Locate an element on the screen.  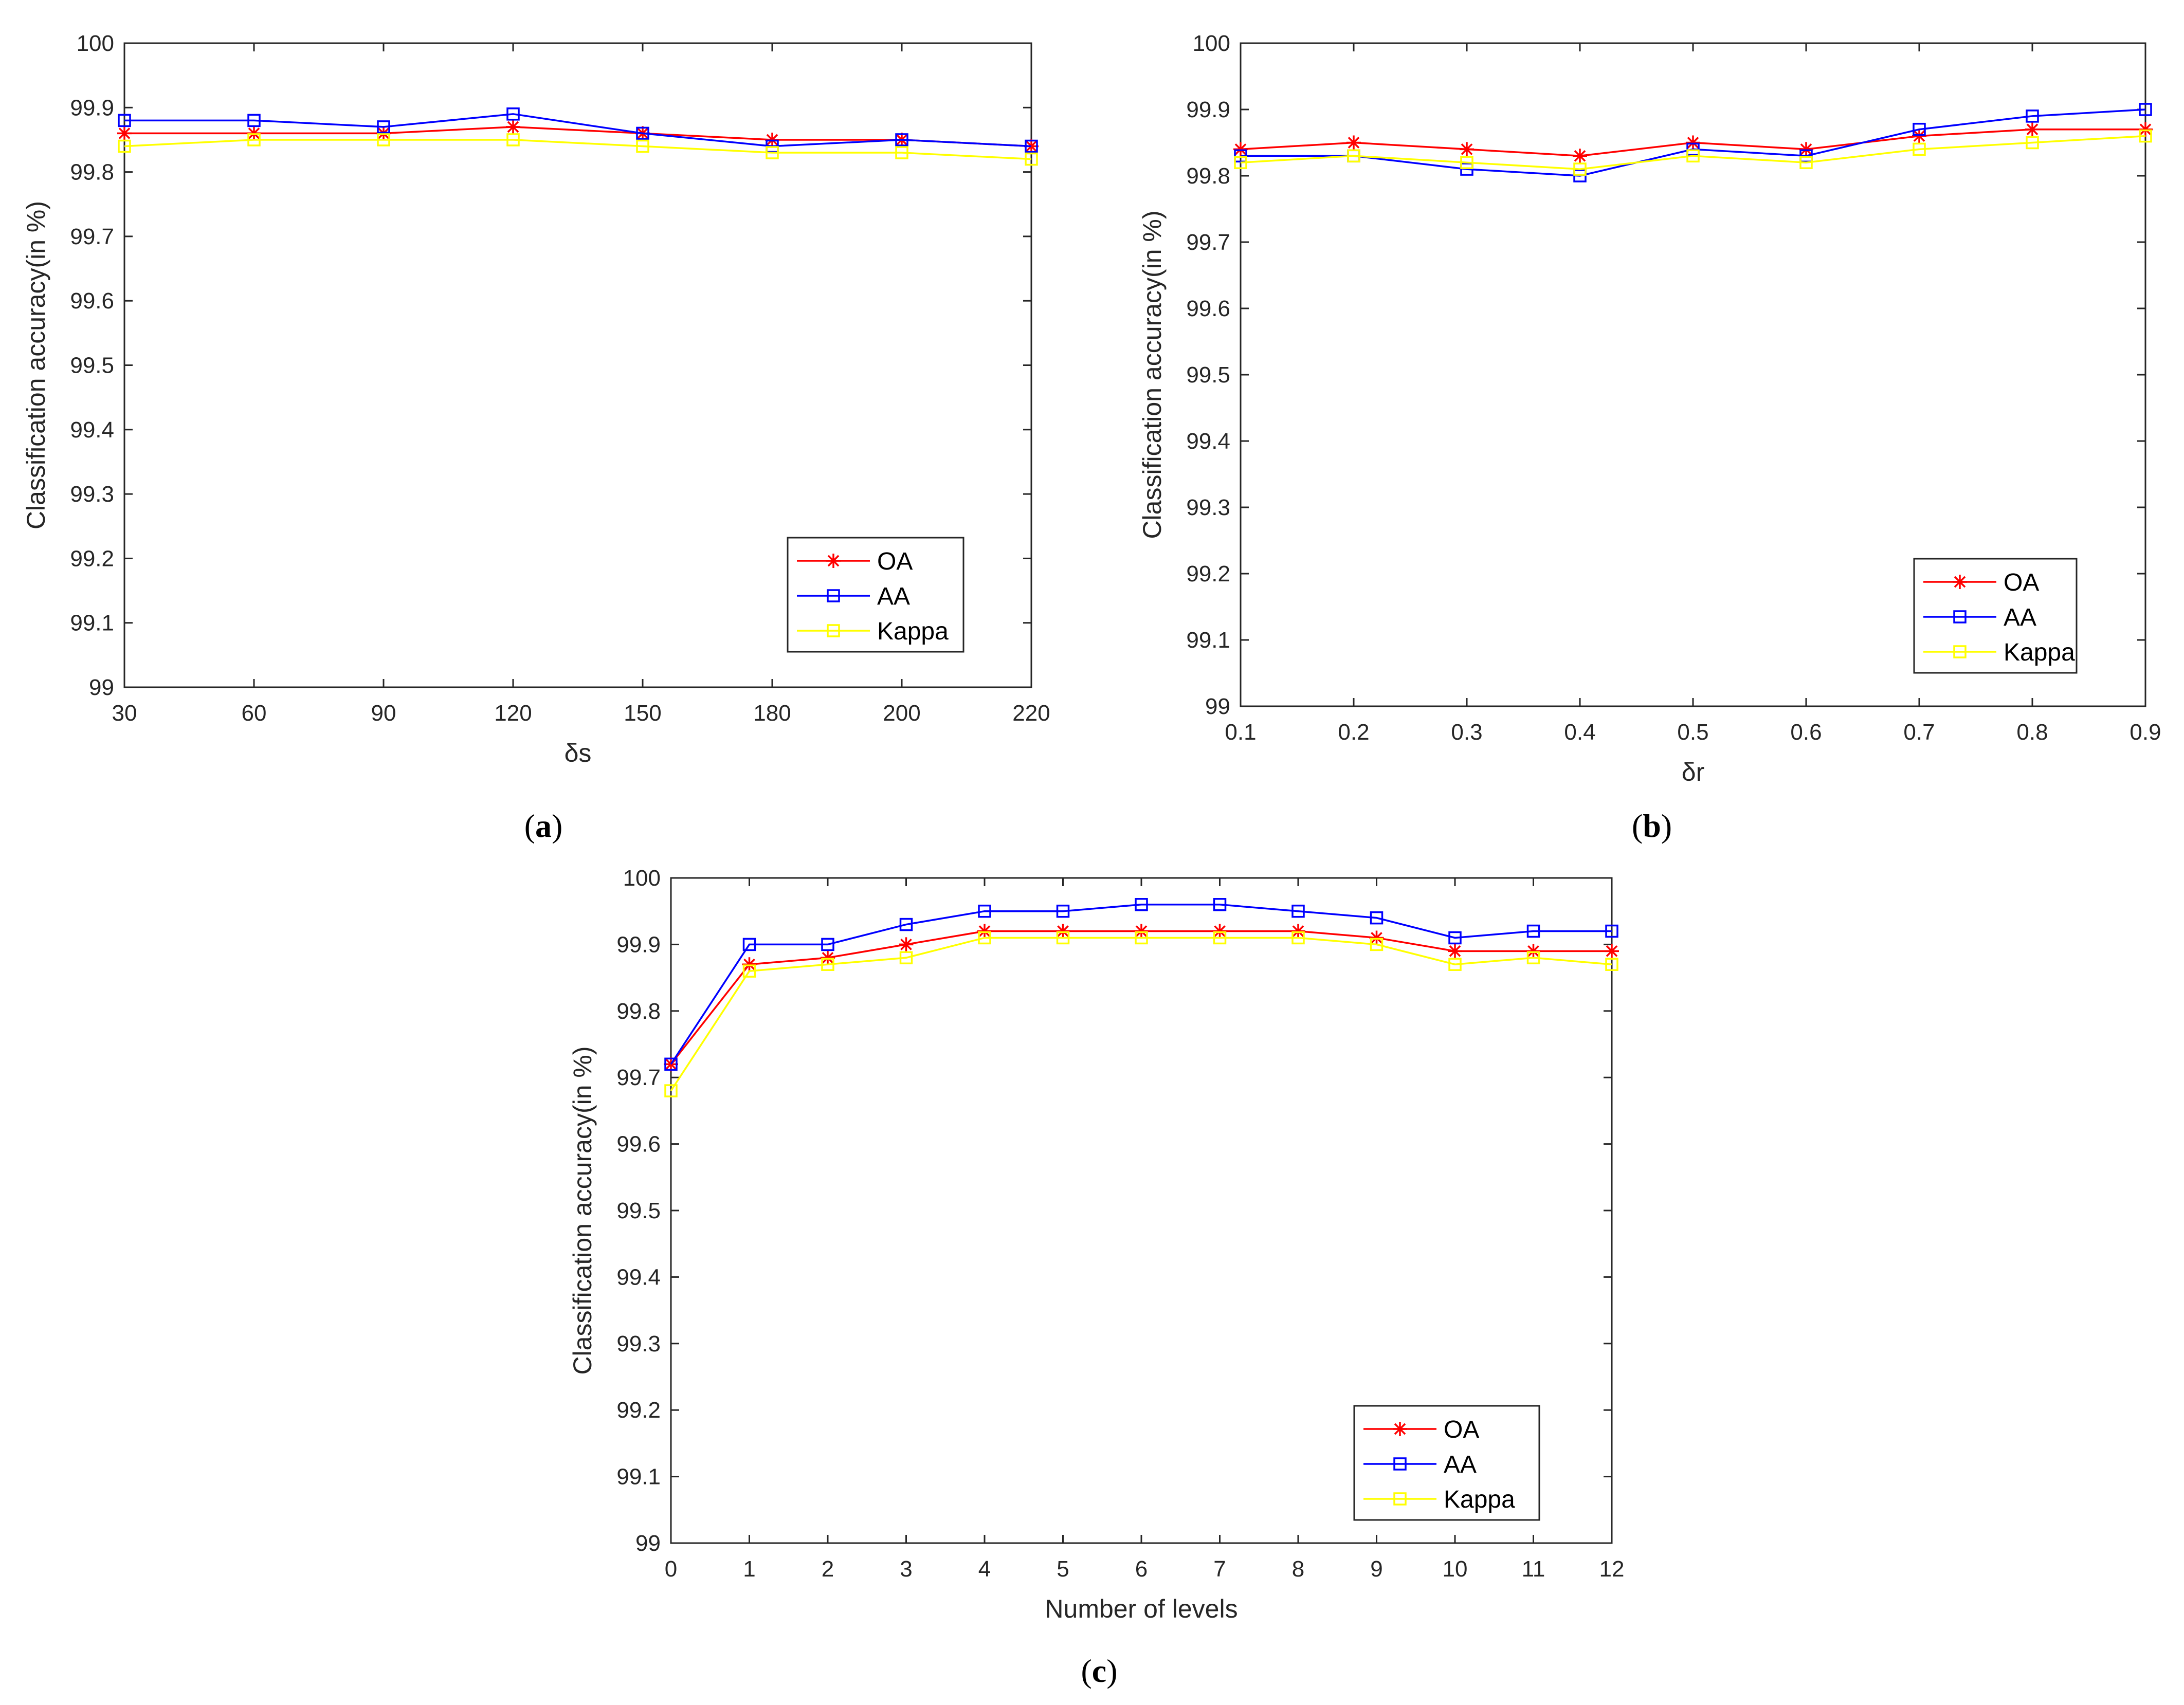
caption-letter: b is located at coordinates (1652, 826).